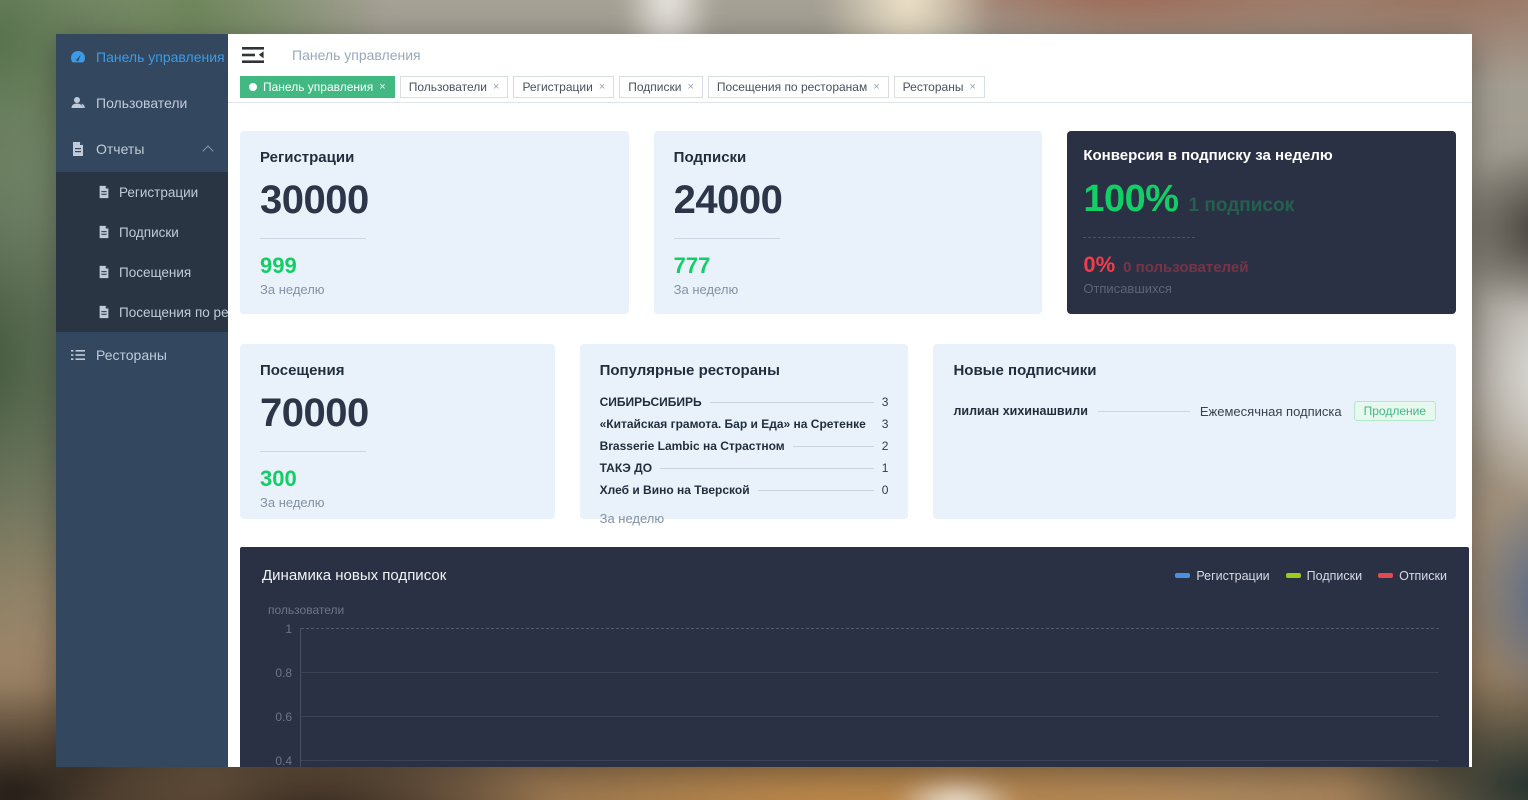  Describe the element at coordinates (885, 468) in the screenshot. I see `restaurant-value: 1` at that location.